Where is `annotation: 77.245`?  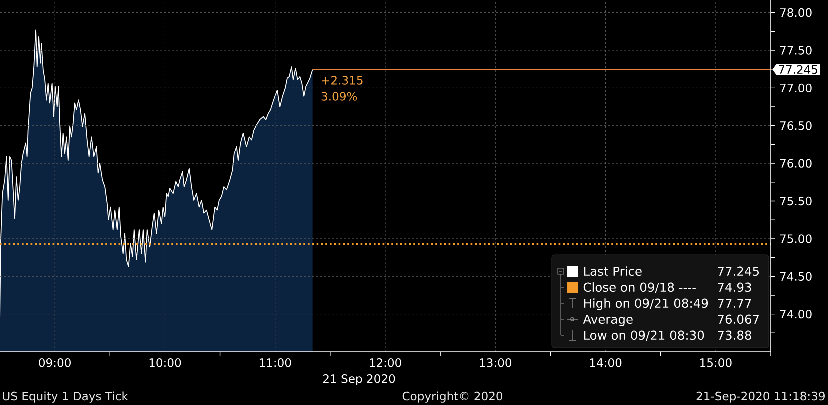 annotation: 77.245 is located at coordinates (738, 271).